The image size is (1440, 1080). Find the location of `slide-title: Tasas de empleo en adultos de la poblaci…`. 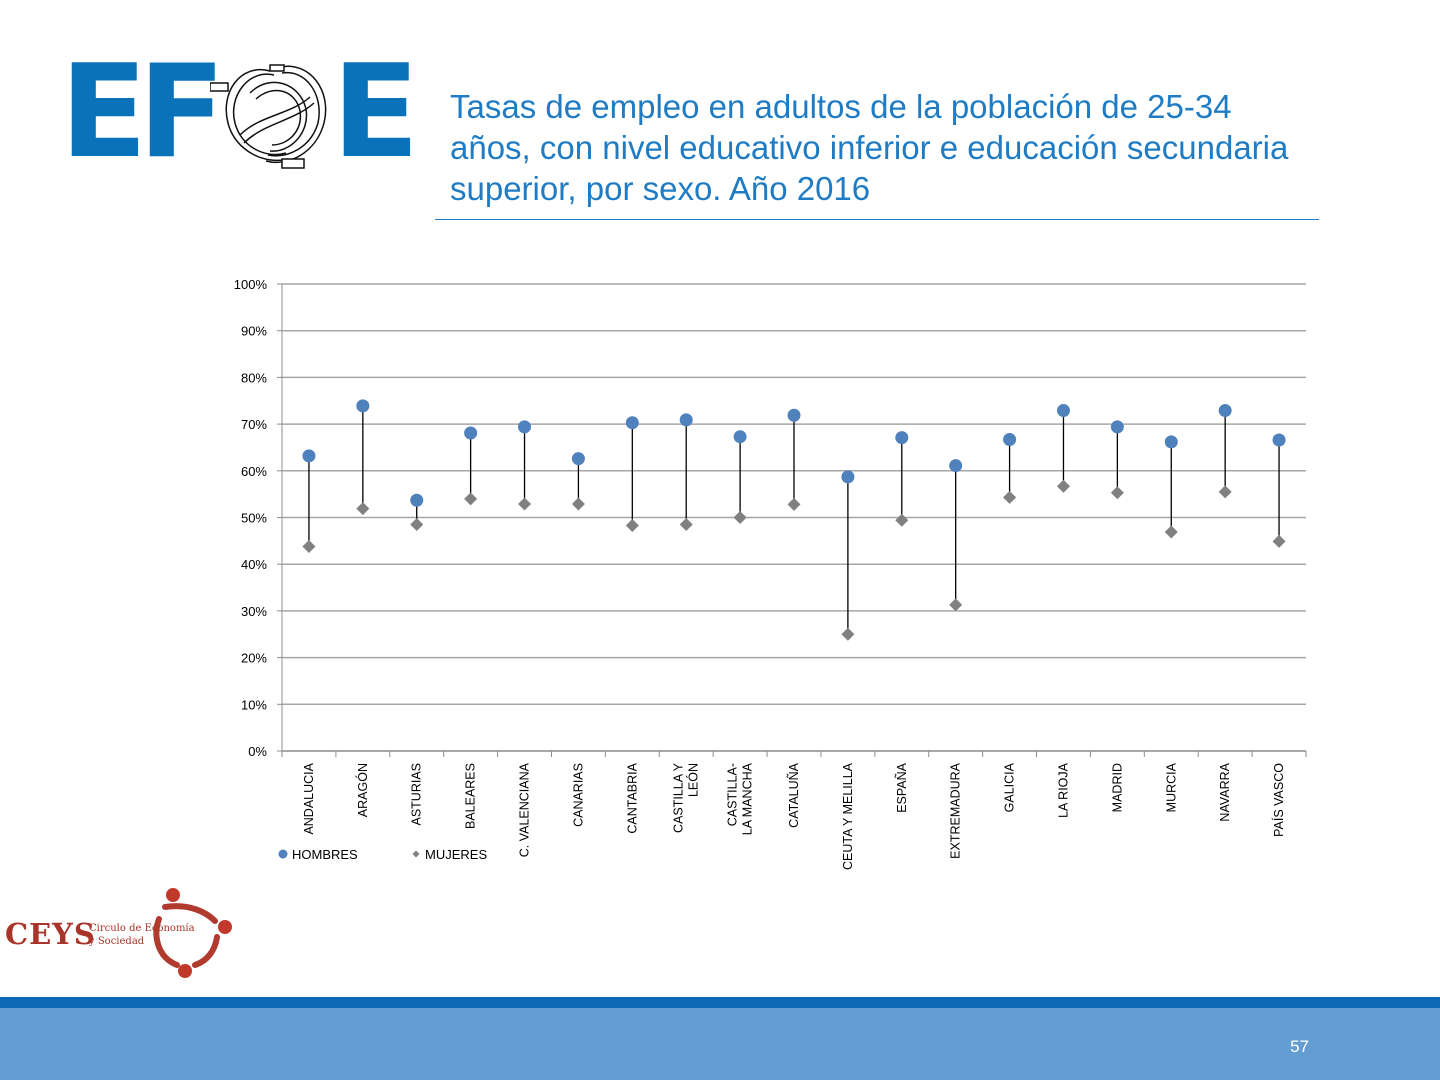

slide-title: Tasas de empleo en adultos de la poblaci… is located at coordinates (869, 147).